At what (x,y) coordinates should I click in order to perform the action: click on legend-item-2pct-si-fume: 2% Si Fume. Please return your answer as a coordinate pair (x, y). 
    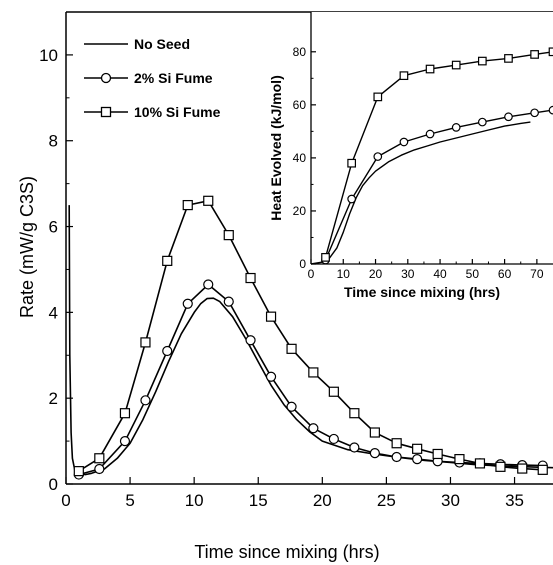
    Looking at the image, I should click on (148, 78).